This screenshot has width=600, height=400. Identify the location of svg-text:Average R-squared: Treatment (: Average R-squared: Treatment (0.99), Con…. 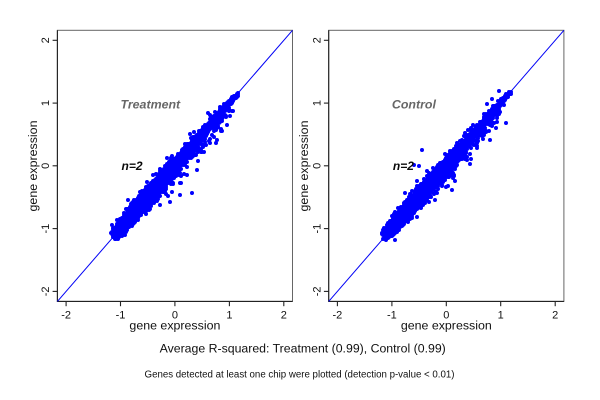
(303, 349).